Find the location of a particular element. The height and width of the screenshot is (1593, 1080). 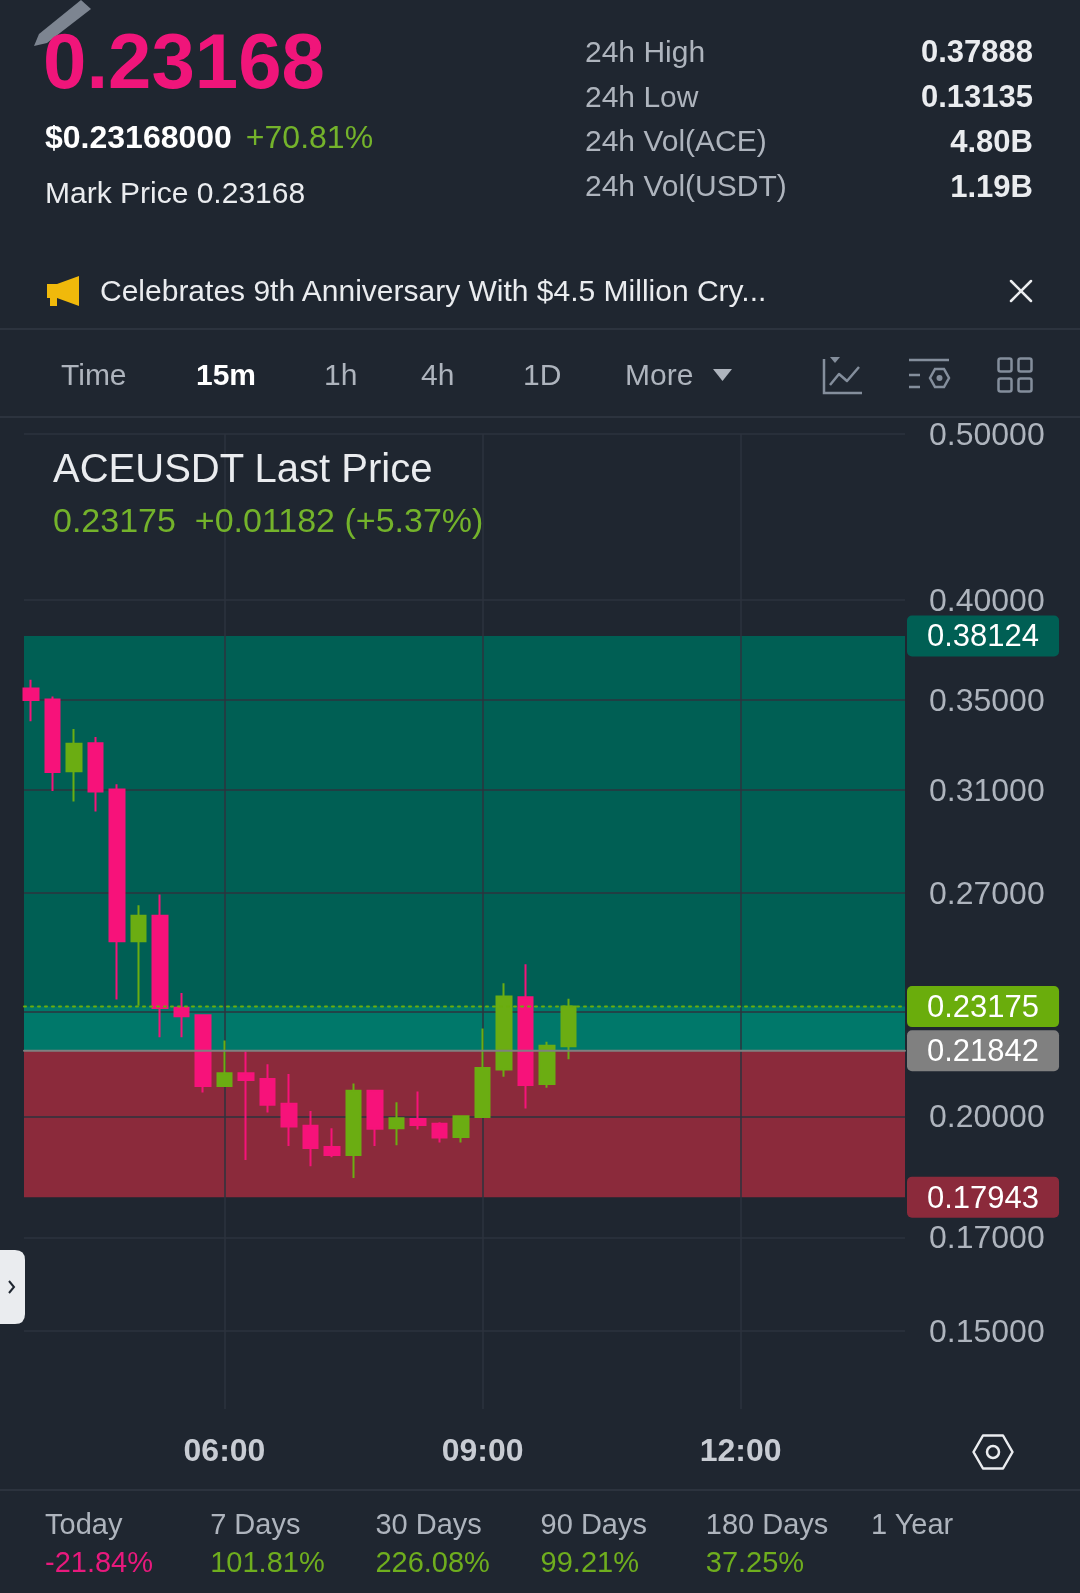

band-label: 0.17943 is located at coordinates (983, 1197).